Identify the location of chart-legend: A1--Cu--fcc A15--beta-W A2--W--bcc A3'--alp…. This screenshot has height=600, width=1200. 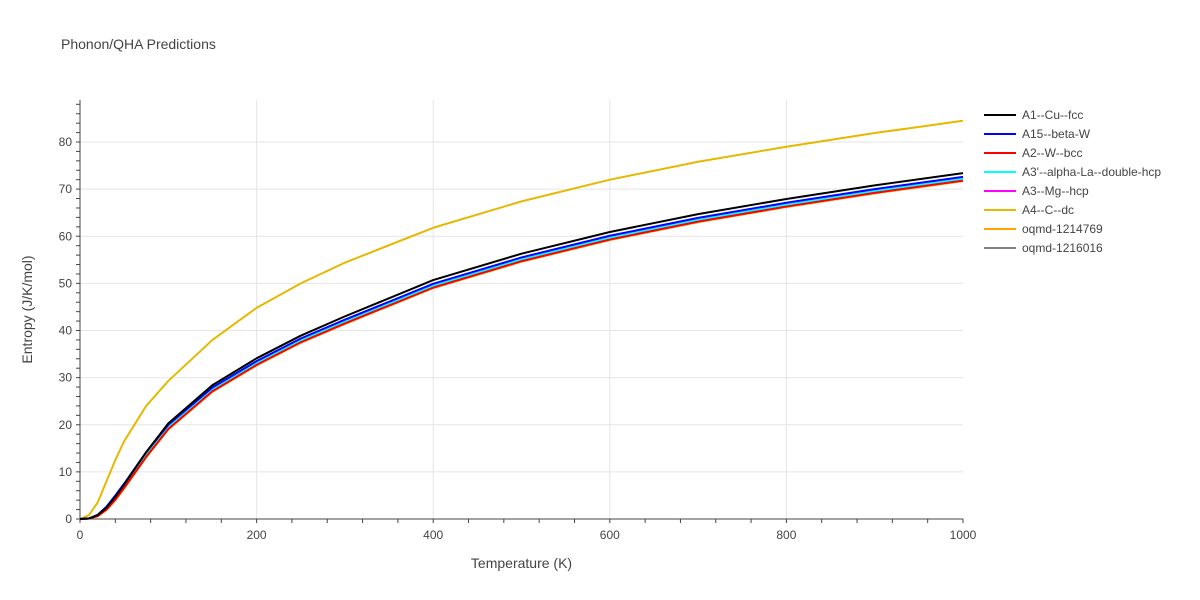
(1072, 181).